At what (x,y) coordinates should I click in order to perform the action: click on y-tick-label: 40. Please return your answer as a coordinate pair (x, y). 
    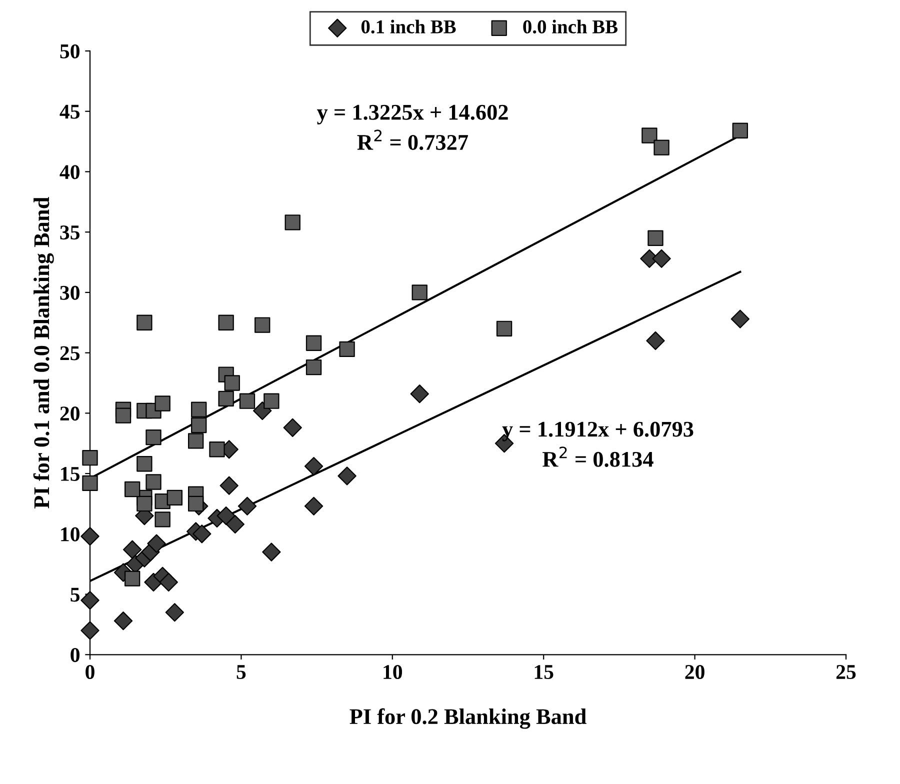
    Looking at the image, I should click on (70, 172).